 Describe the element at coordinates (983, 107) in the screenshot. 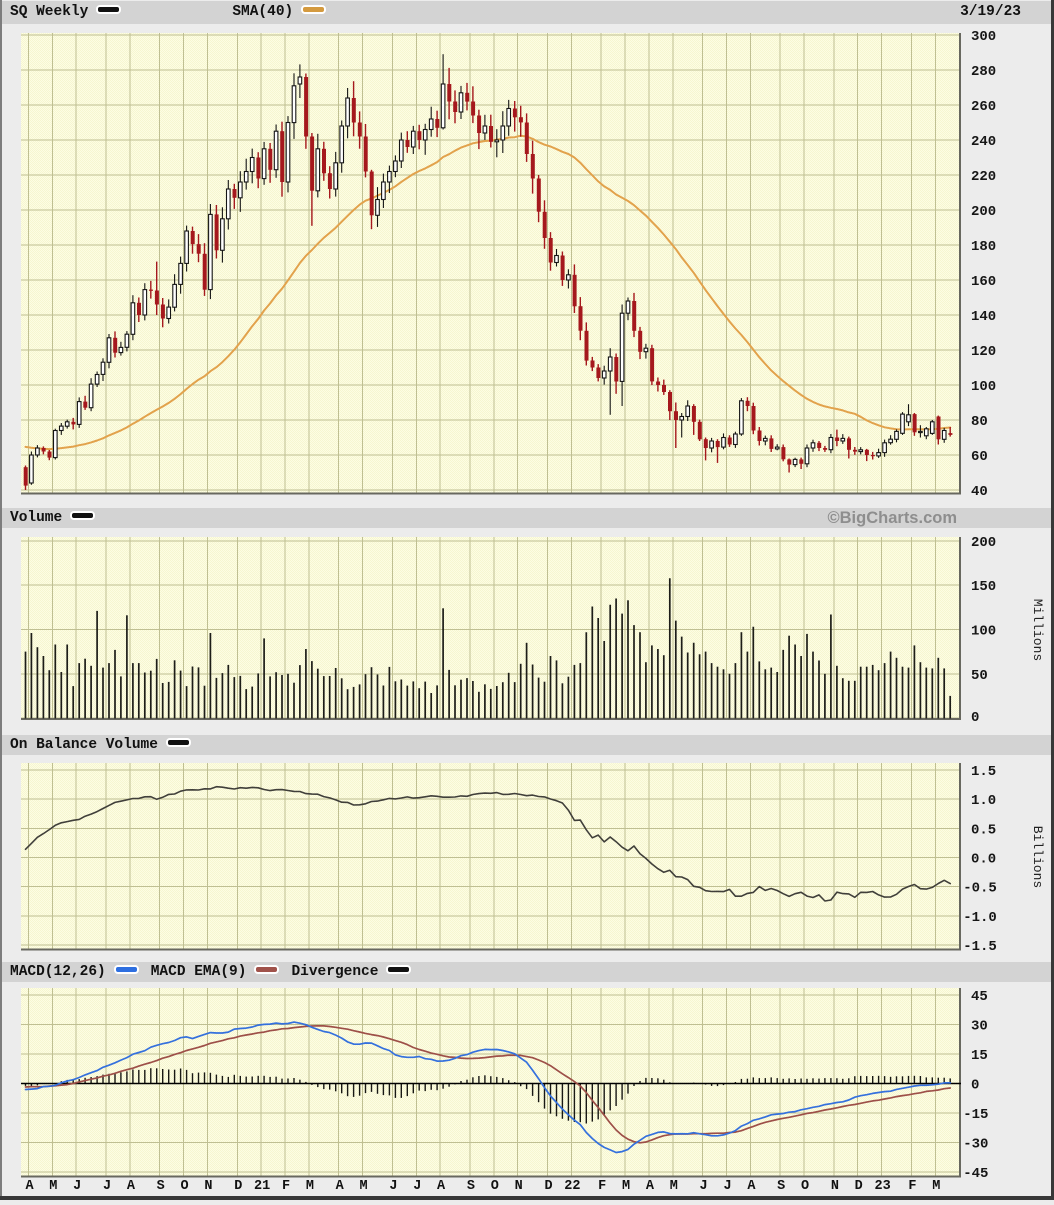

I see `svg-text: 260` at that location.